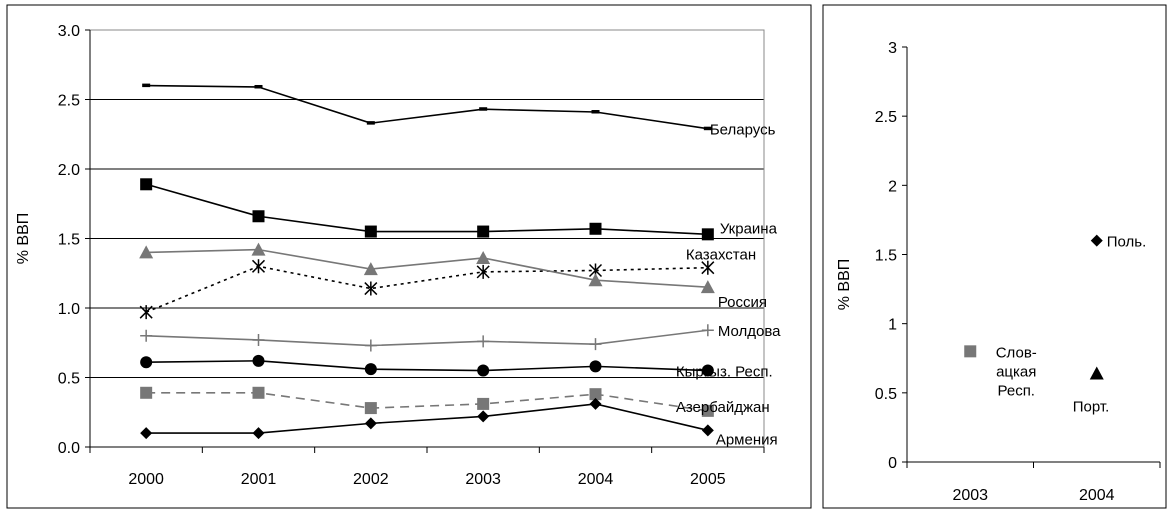  Describe the element at coordinates (721, 255) in the screenshot. I see `series-label: Казахстан` at that location.